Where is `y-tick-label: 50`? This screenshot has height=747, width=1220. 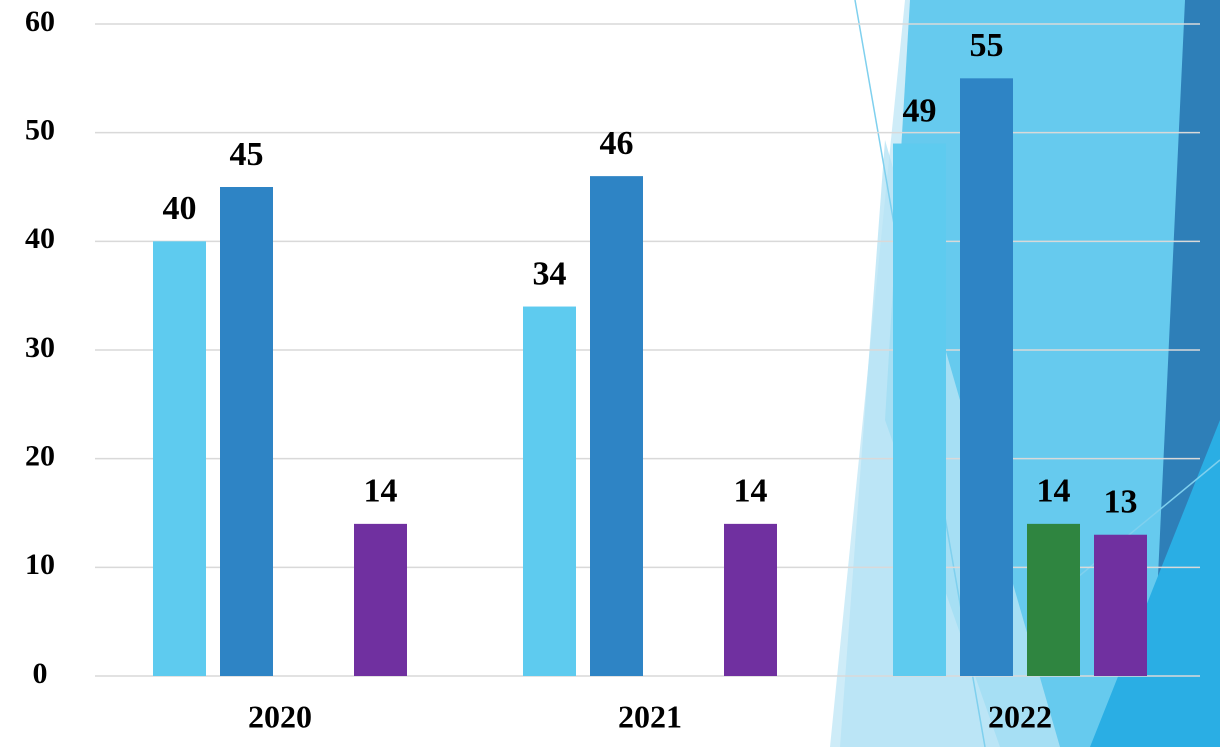 y-tick-label: 50 is located at coordinates (40, 130).